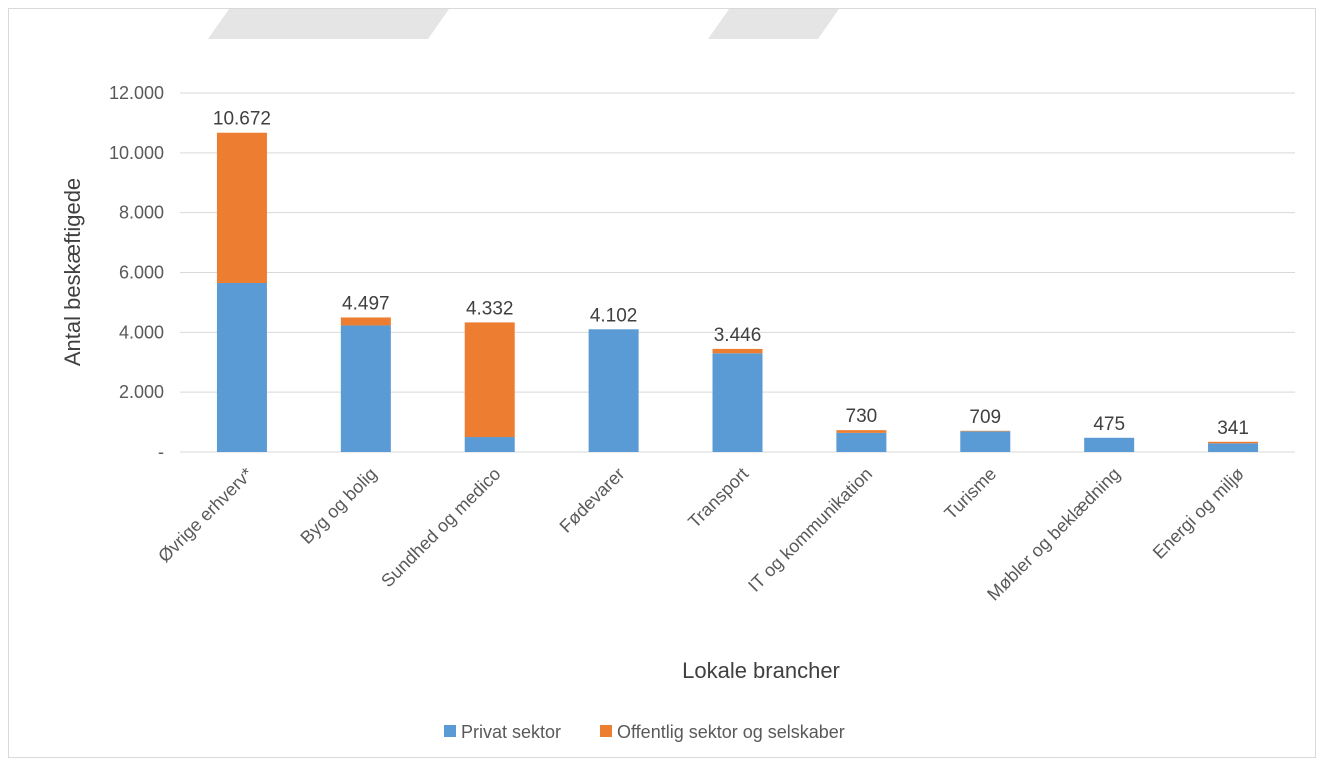 The height and width of the screenshot is (763, 1327). I want to click on x-axis-title: Lokale brancher, so click(761, 670).